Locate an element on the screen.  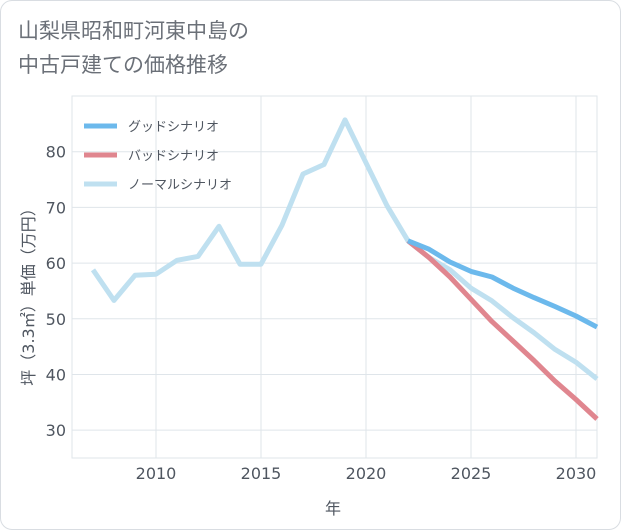
x-tick-labels: 2010 2015 2020 2025 2030 is located at coordinates (366, 473).